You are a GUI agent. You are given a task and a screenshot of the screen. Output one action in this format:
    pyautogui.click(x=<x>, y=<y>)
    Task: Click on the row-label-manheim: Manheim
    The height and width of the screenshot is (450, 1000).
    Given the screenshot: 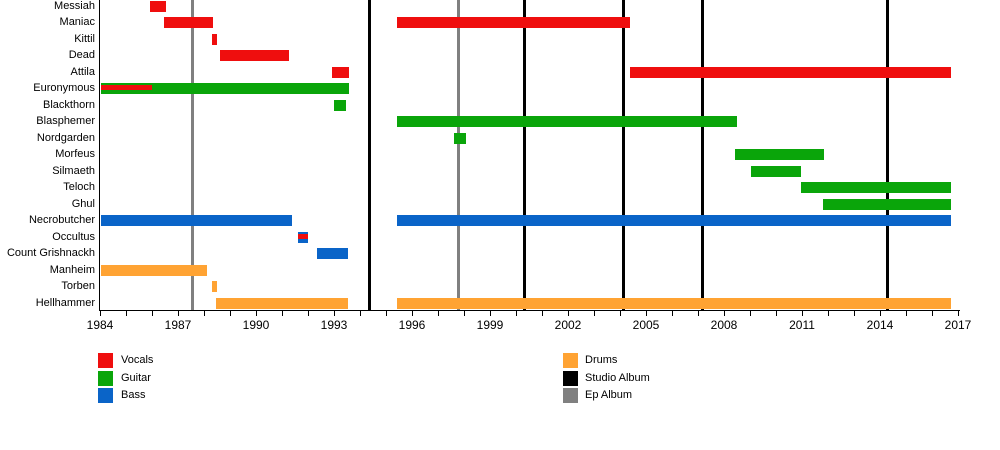 What is the action you would take?
    pyautogui.click(x=72, y=269)
    